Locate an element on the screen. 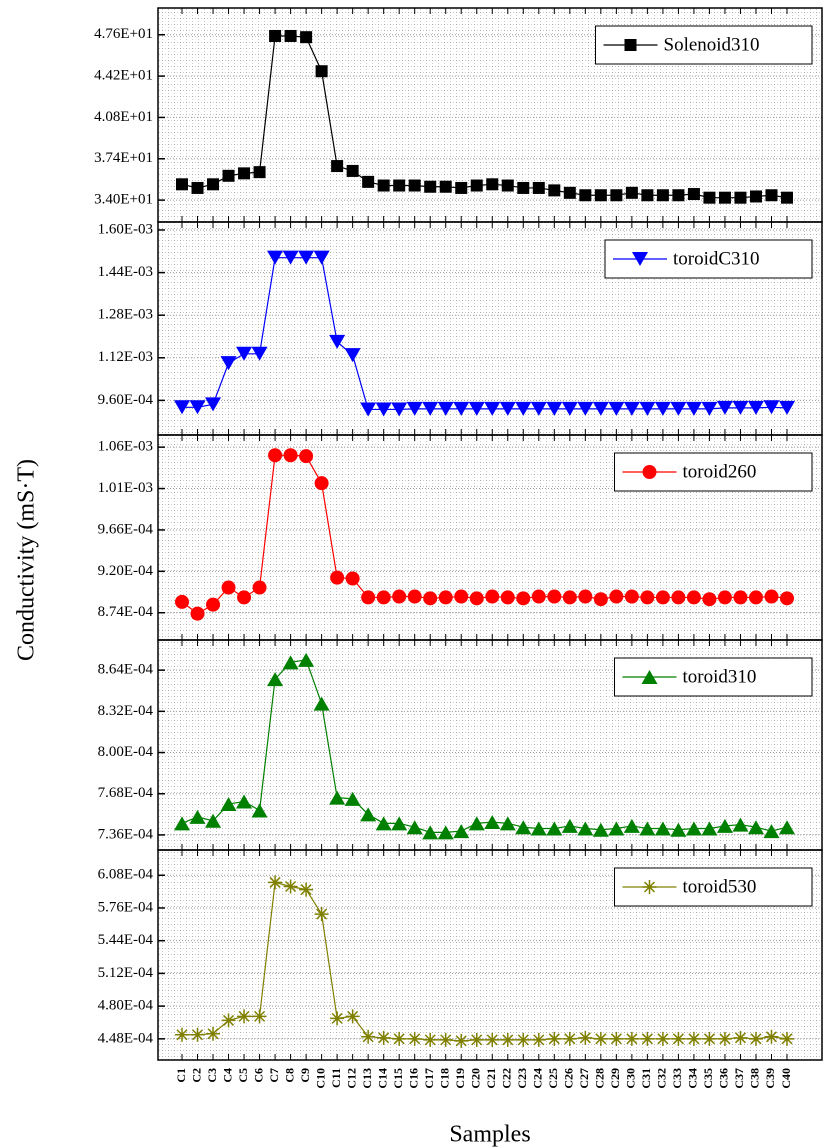  y-tick-label: 8.32E-04 is located at coordinates (126, 711).